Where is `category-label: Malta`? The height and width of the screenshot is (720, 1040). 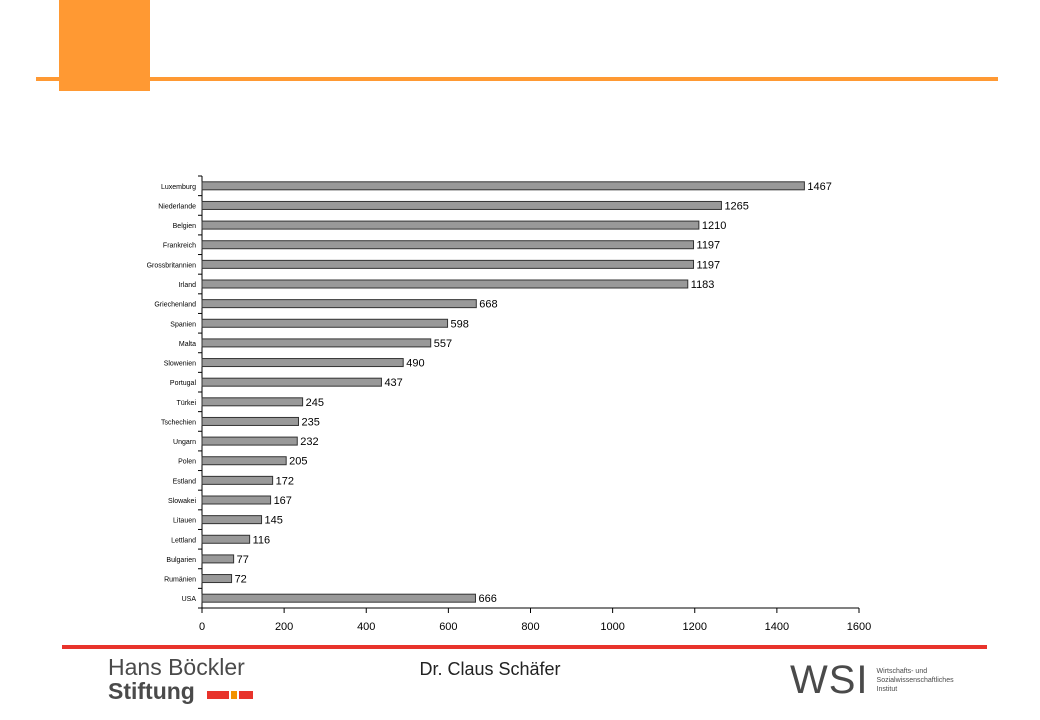
category-label: Malta is located at coordinates (187, 344).